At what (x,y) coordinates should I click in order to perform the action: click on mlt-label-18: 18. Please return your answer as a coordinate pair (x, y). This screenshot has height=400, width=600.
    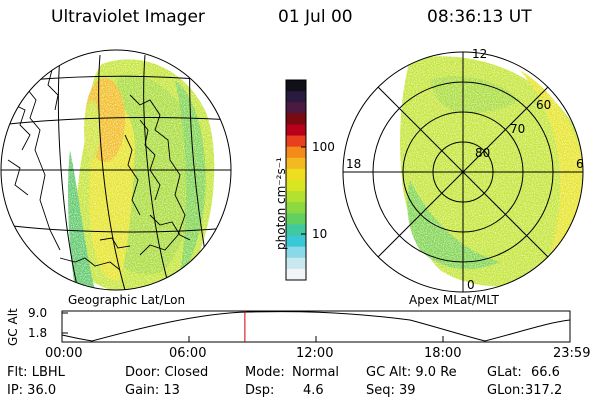
    Looking at the image, I should click on (354, 164).